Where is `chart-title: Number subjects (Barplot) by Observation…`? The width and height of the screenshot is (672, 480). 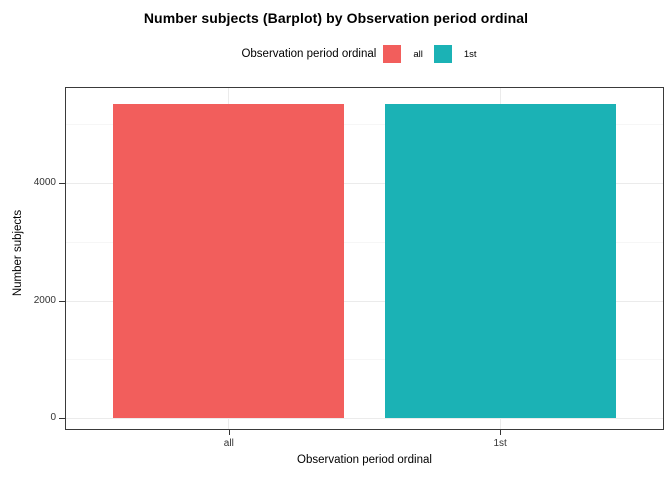 chart-title: Number subjects (Barplot) by Observation… is located at coordinates (336, 18).